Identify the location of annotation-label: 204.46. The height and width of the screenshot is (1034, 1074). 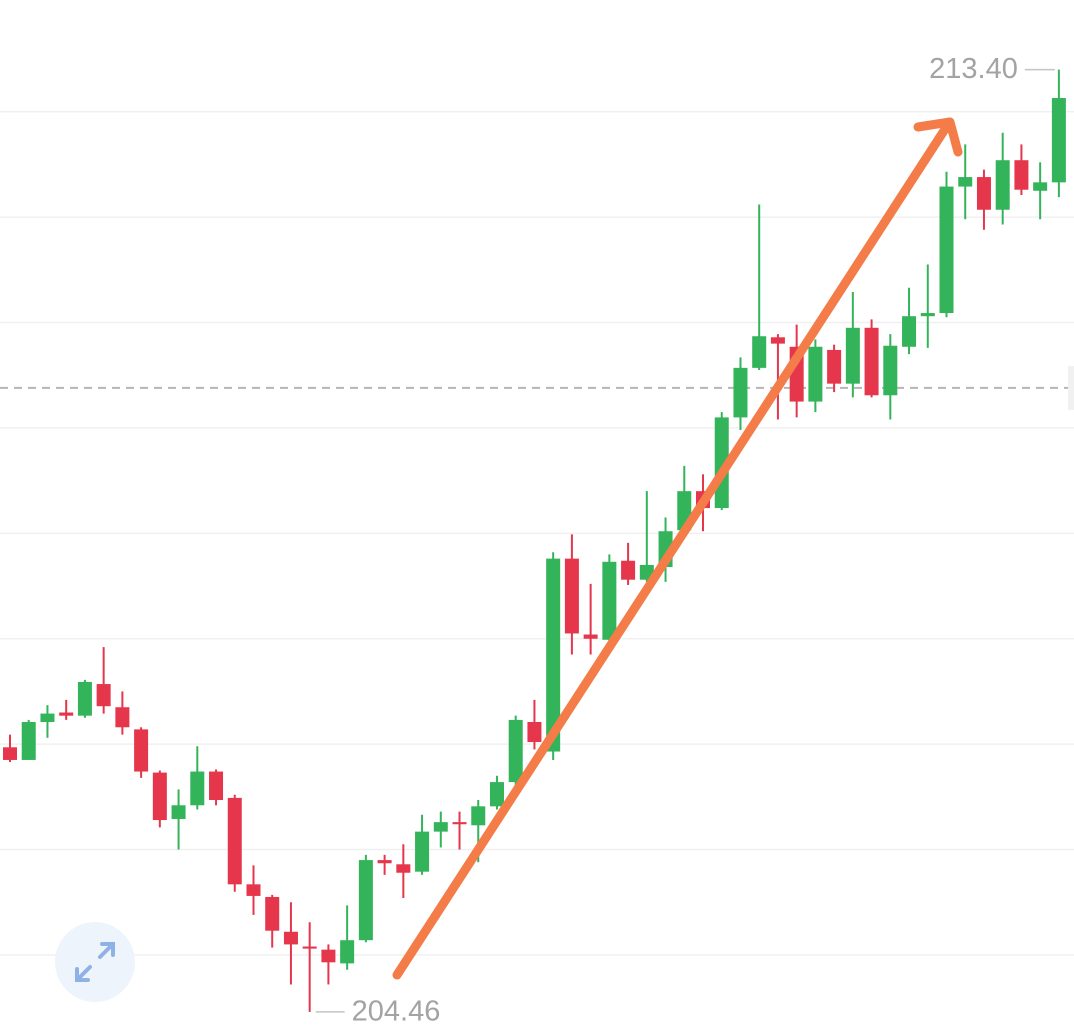
(396, 1012).